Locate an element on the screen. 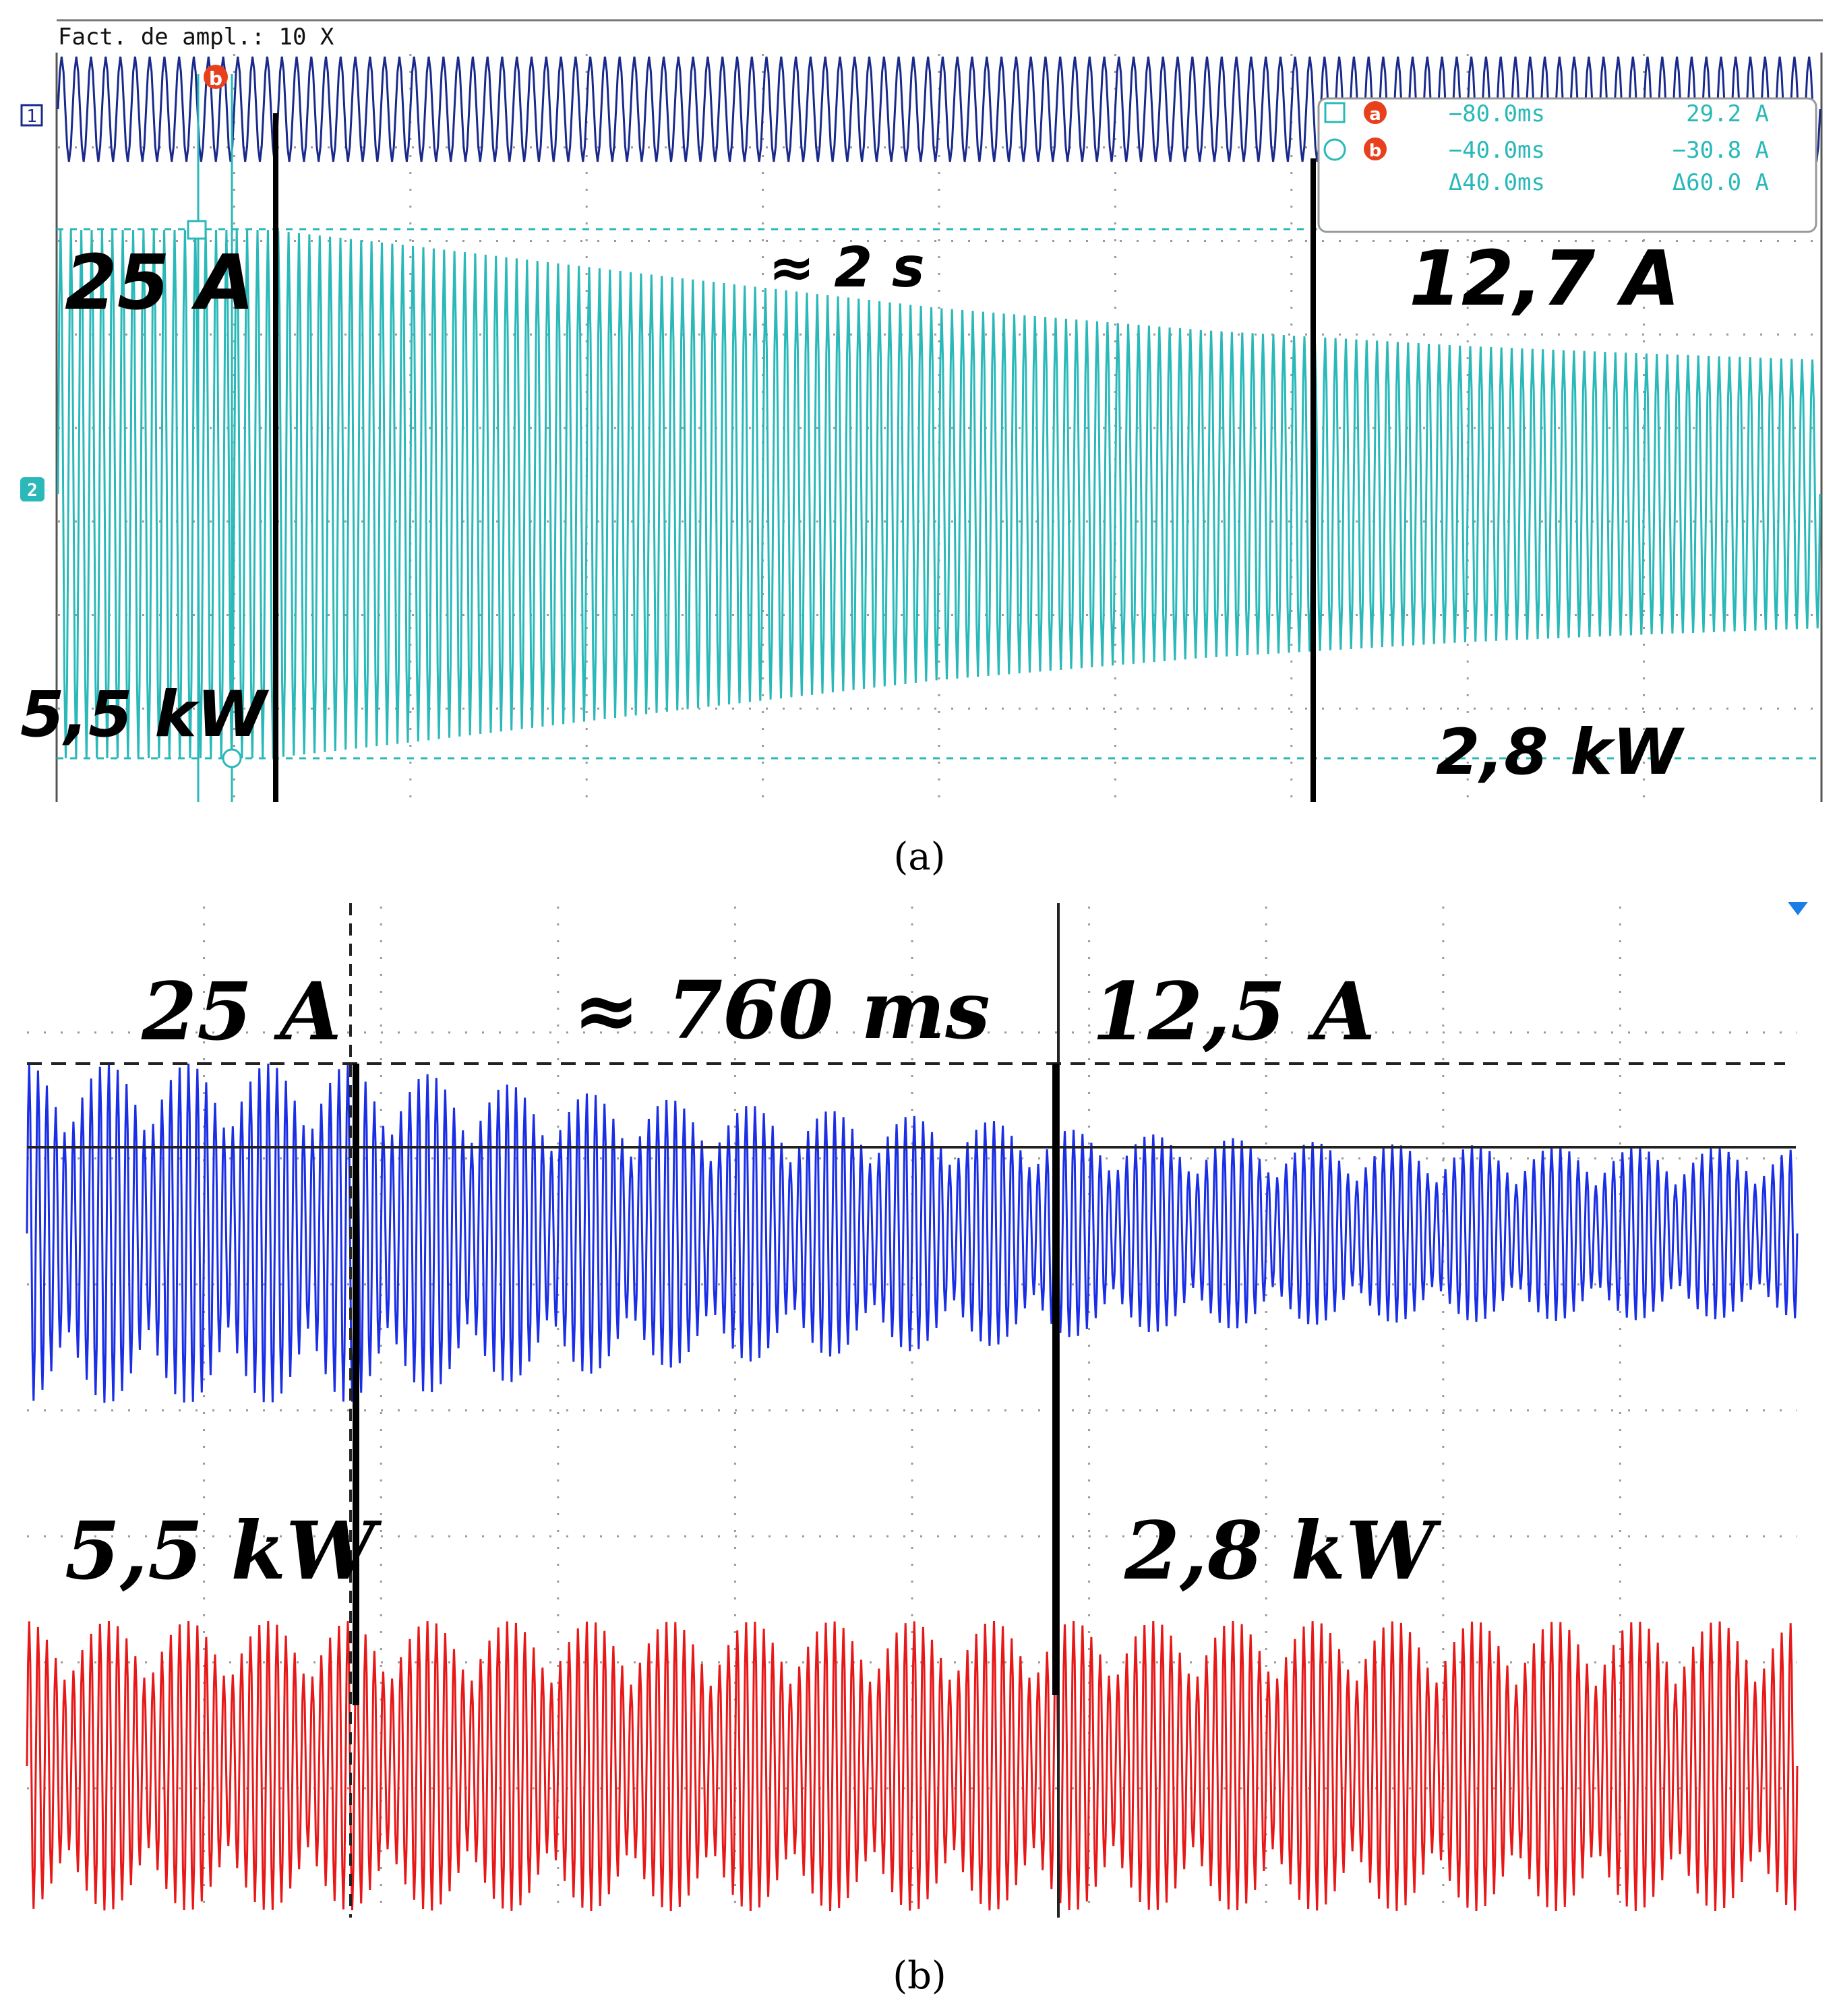  readout-b-badge-label: b is located at coordinates (1375, 151).